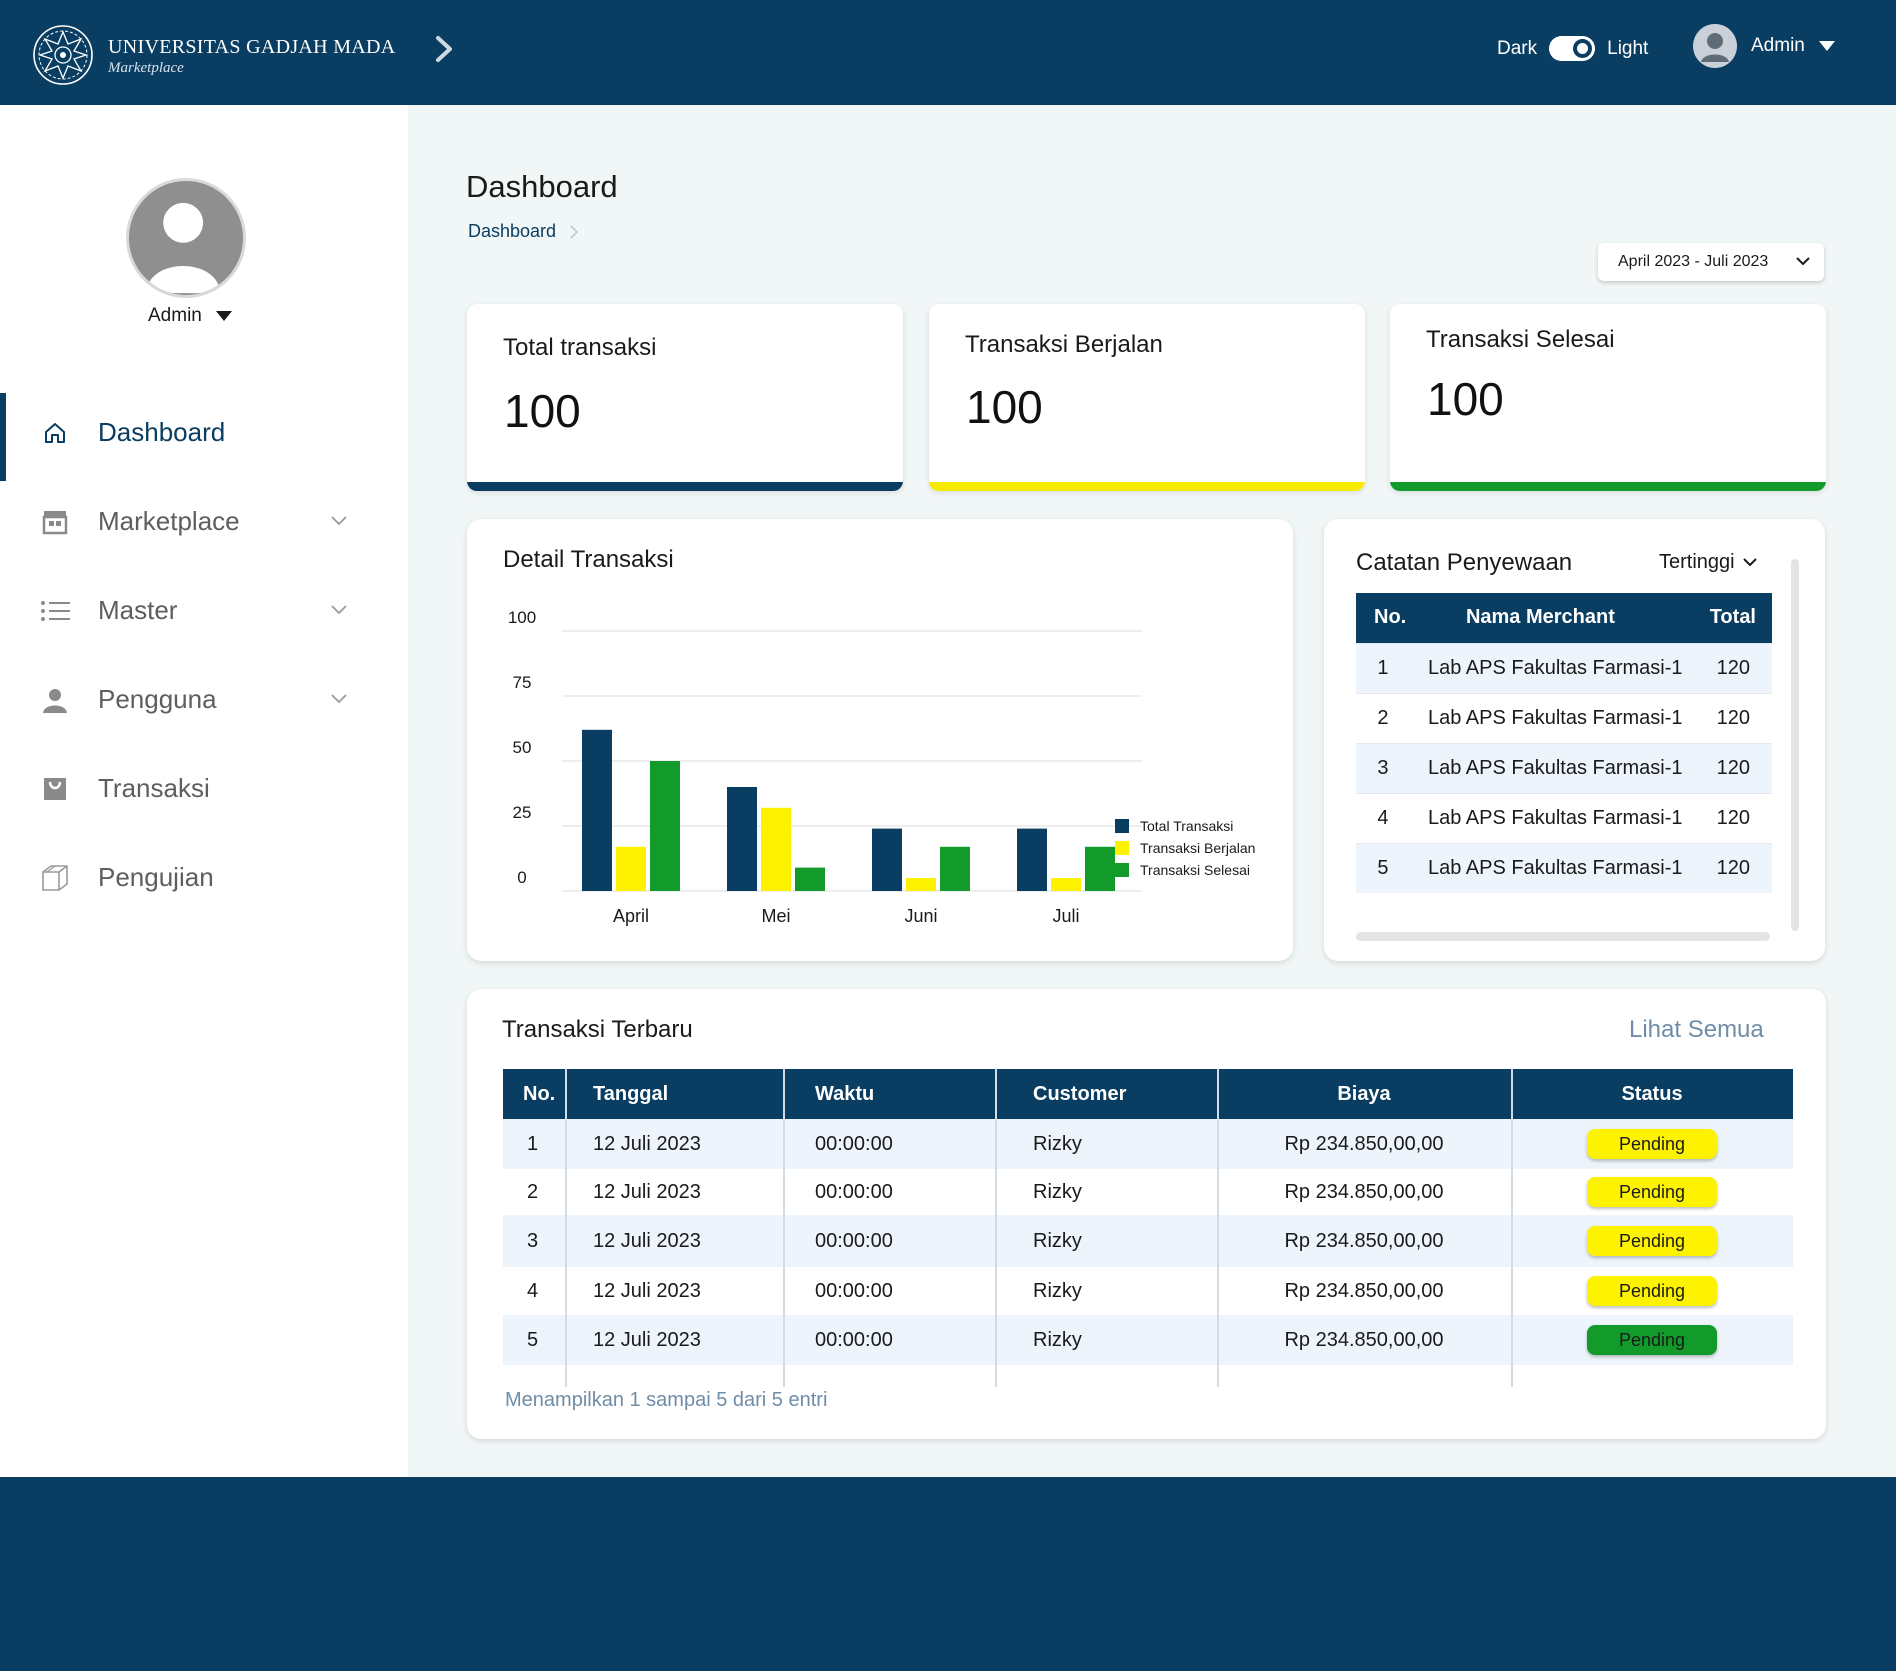  What do you see at coordinates (1572, 48) in the screenshot?
I see `theme-toggle` at bounding box center [1572, 48].